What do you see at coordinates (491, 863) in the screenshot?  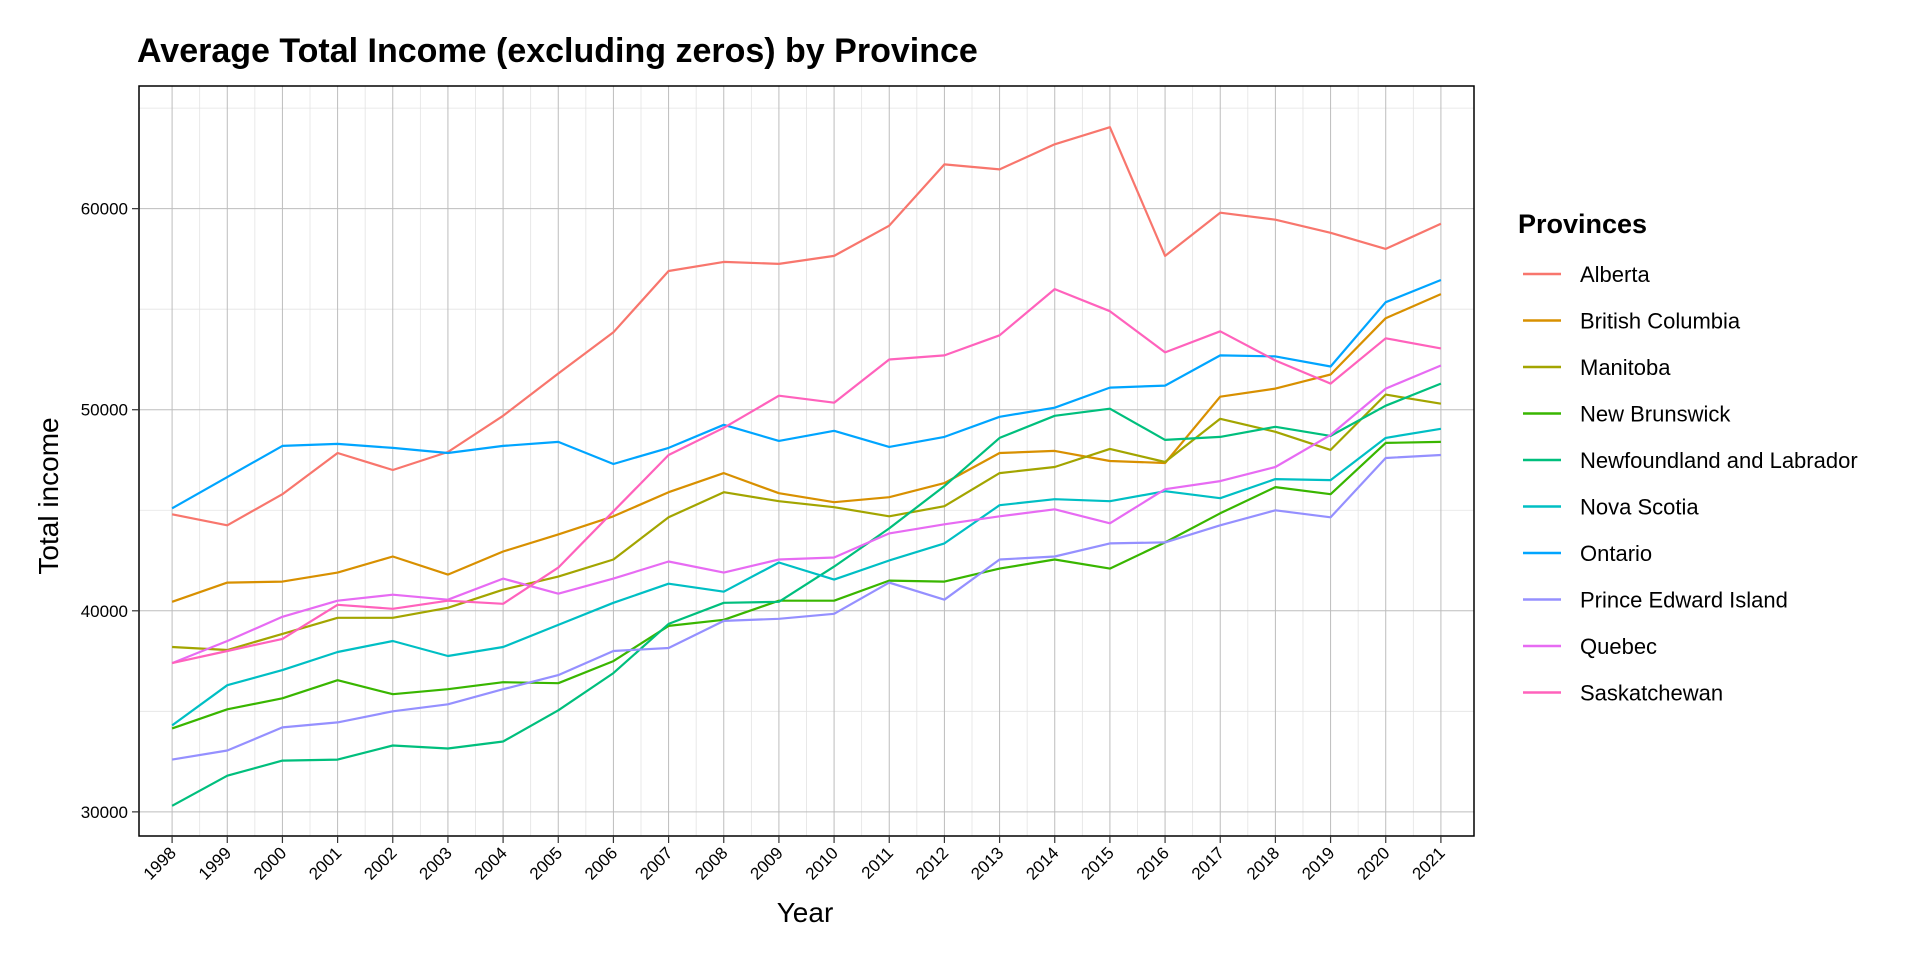 I see `x-tick-label: 2004` at bounding box center [491, 863].